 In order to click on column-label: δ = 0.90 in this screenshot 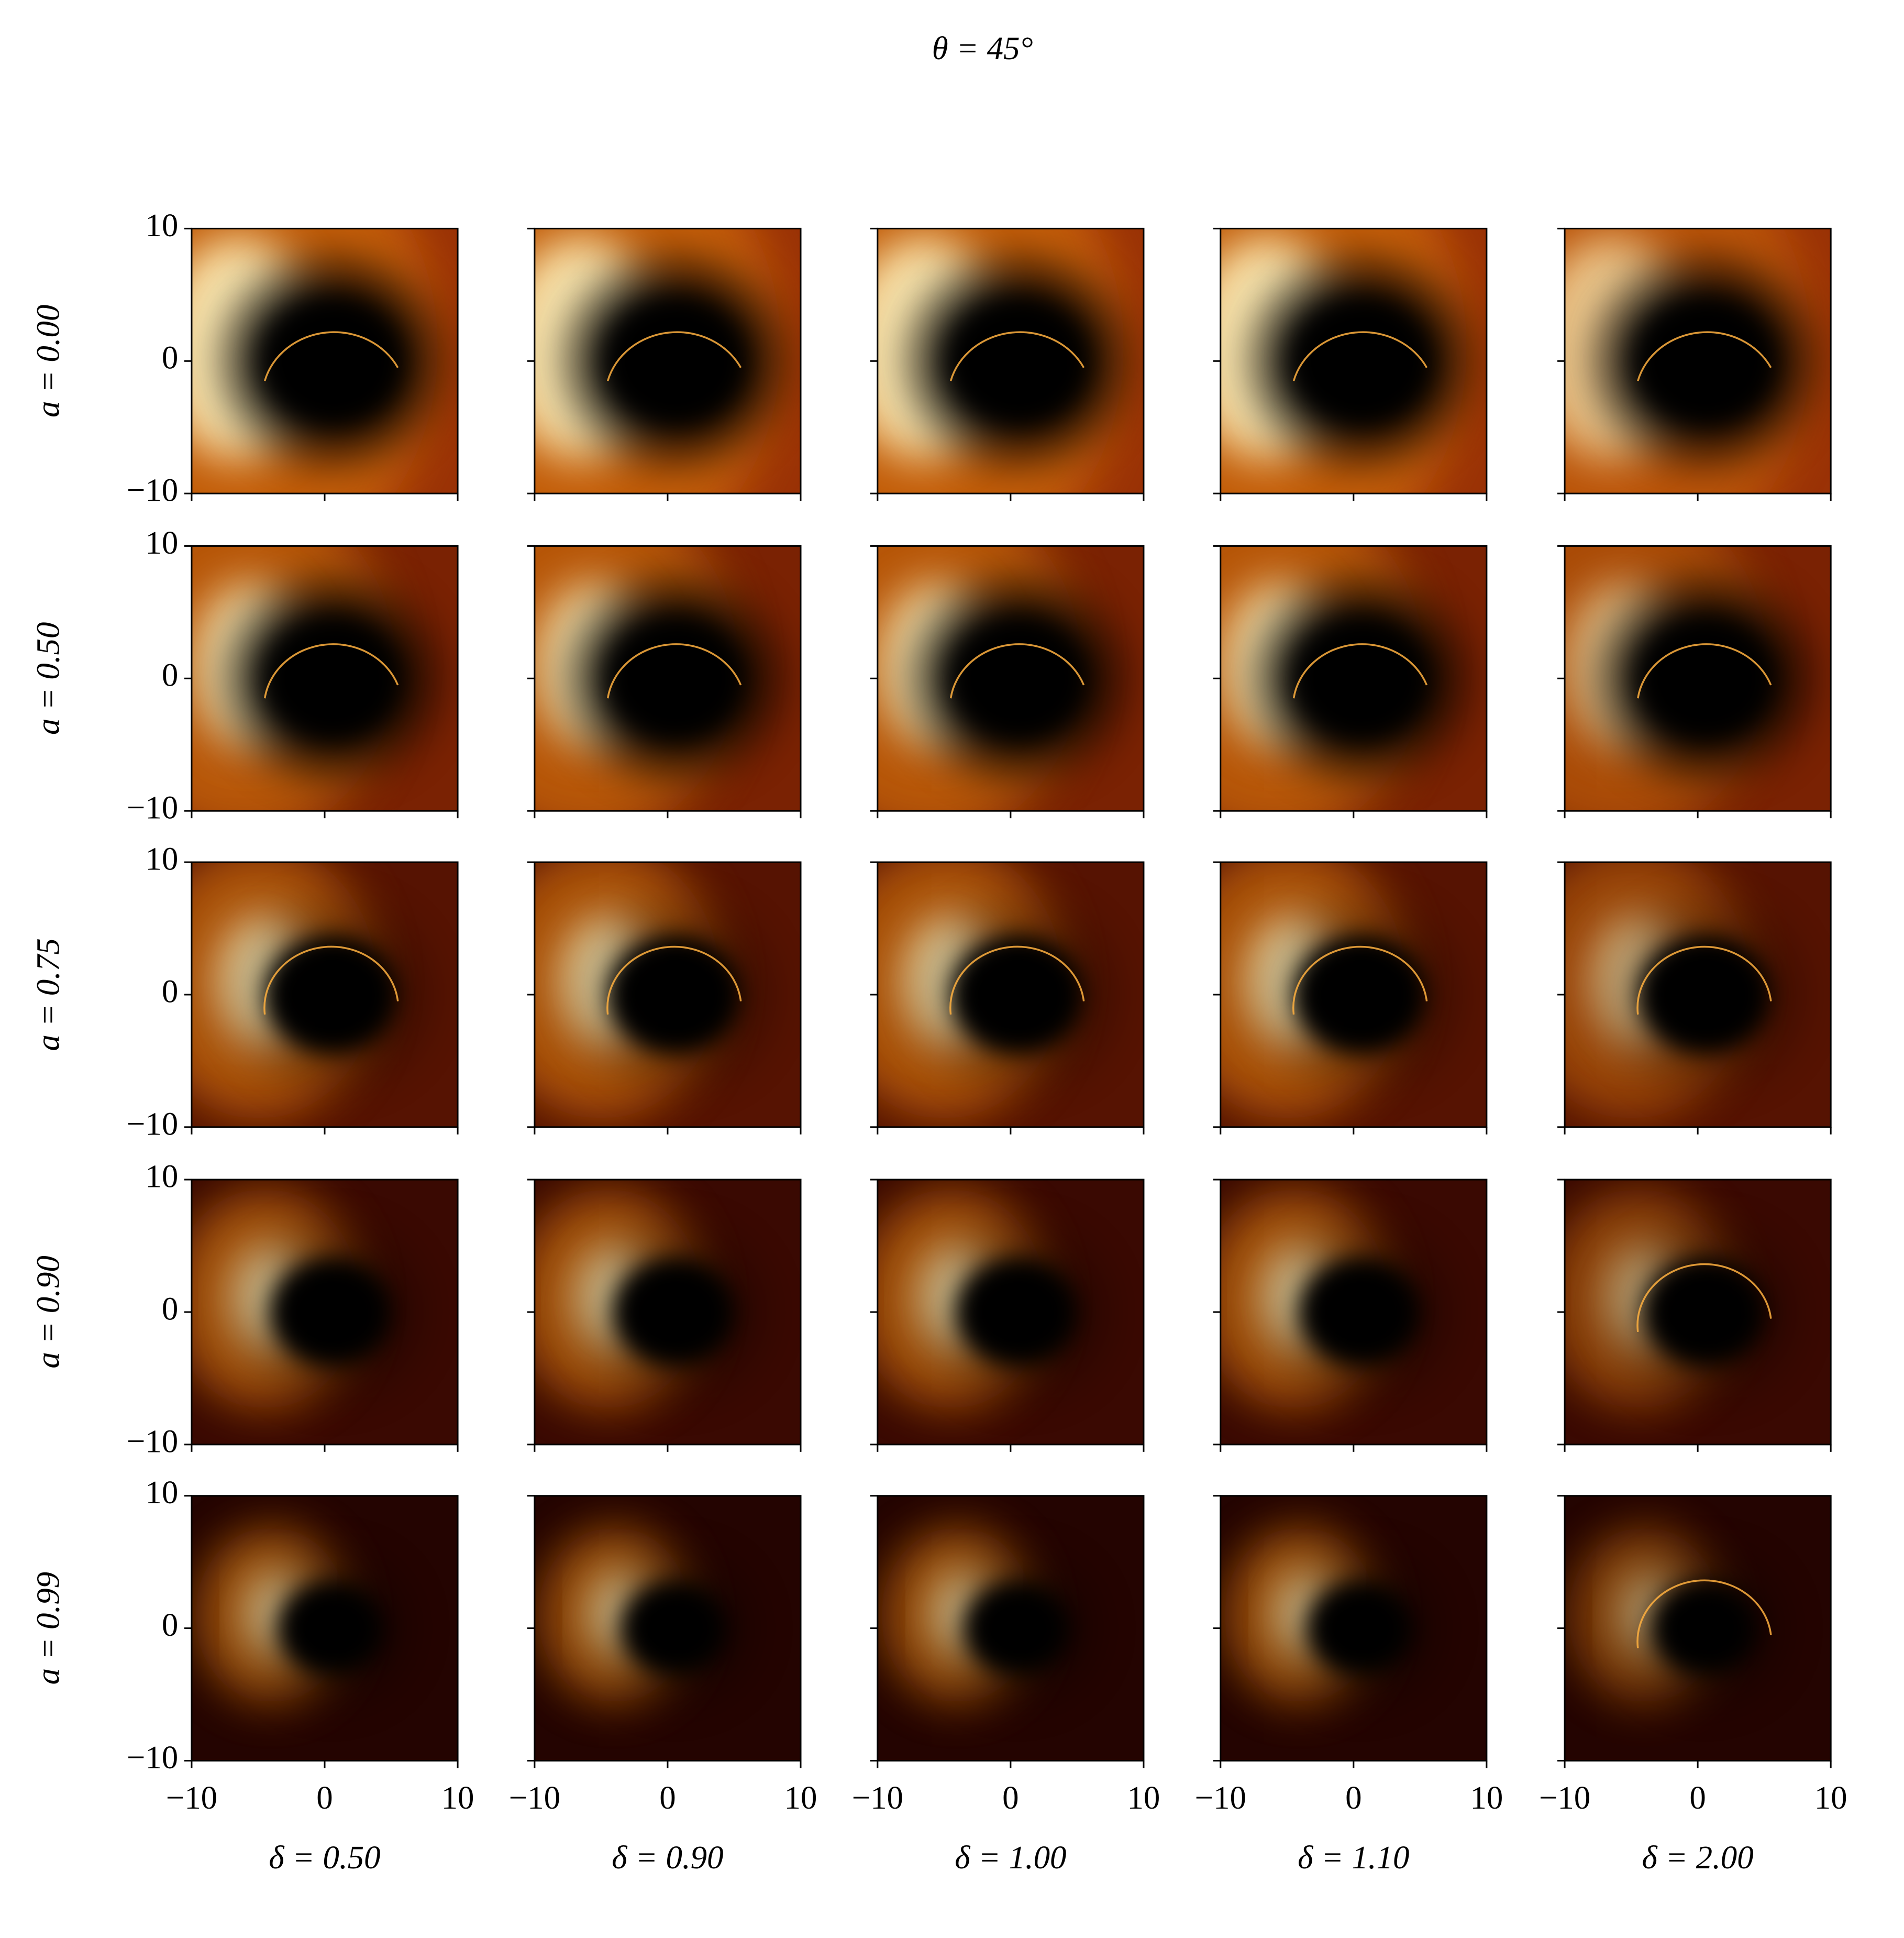, I will do `click(667, 1857)`.